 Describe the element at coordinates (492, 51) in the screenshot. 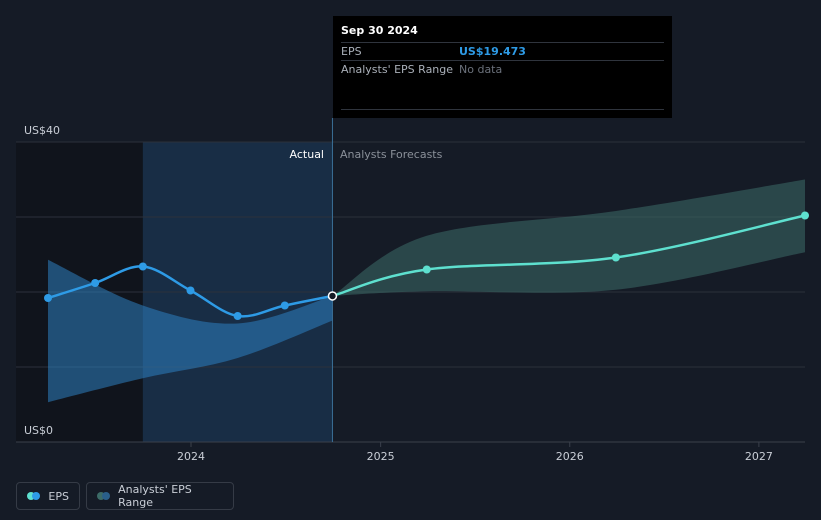

I see `tooltip-eps-value: US$19.473` at that location.